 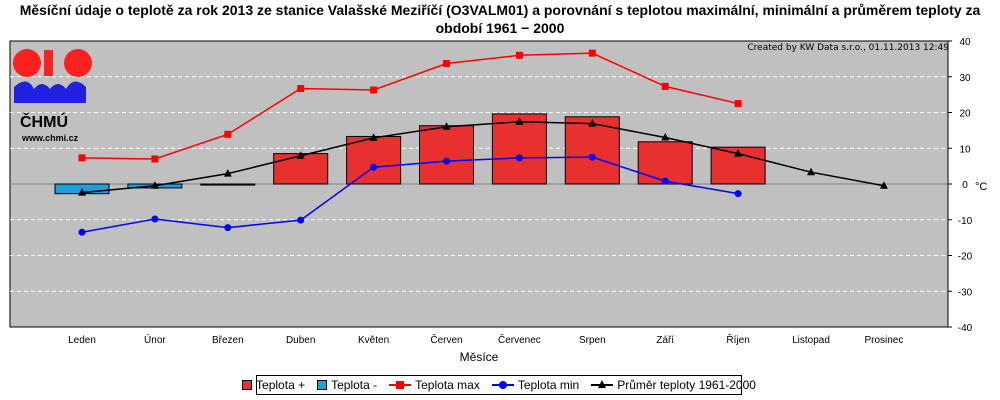 What do you see at coordinates (883, 340) in the screenshot?
I see `x-tick-label: Prosinec` at bounding box center [883, 340].